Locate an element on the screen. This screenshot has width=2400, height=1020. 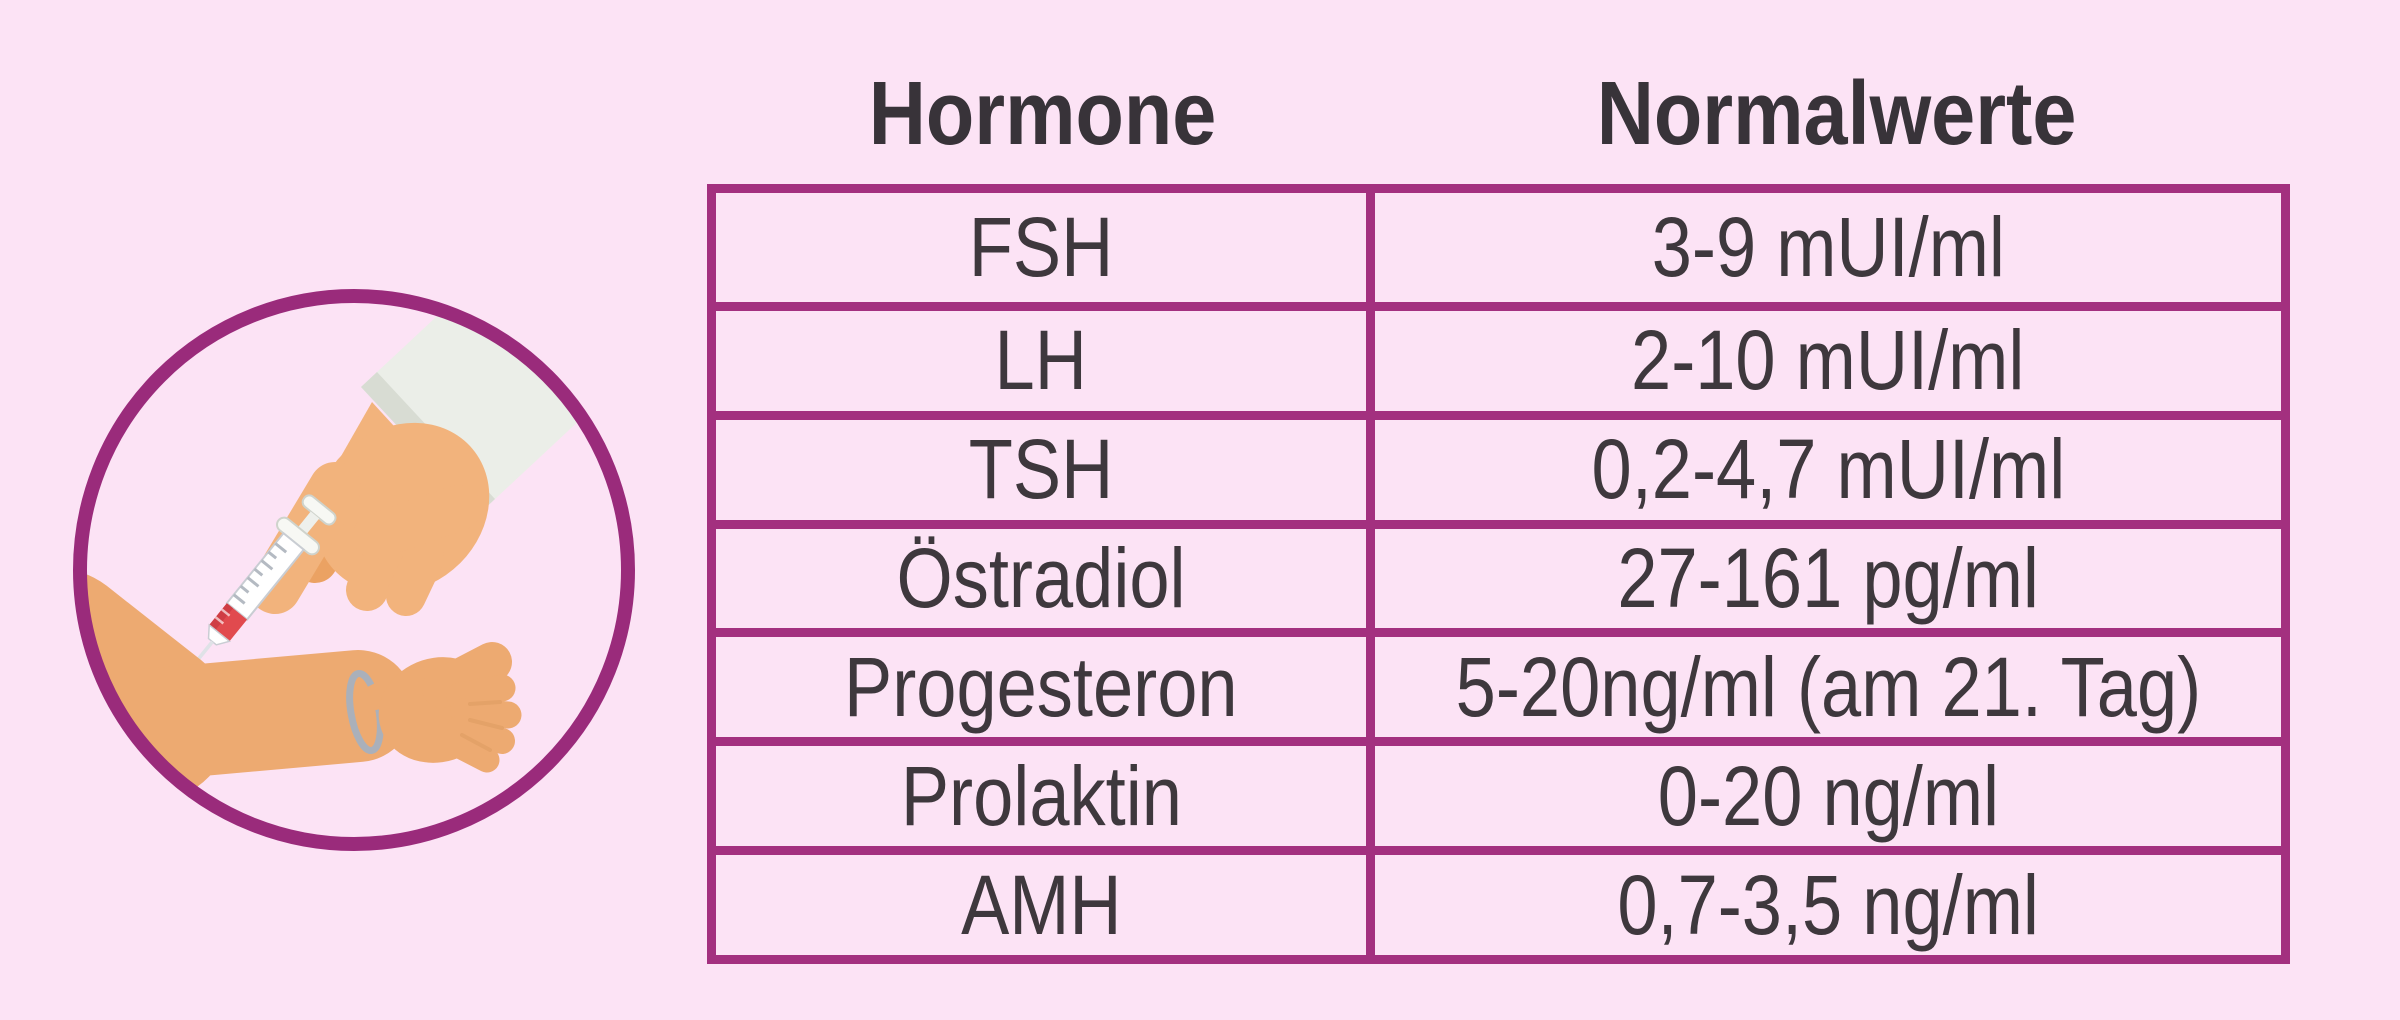
illustration-content is located at coordinates (354, 551).